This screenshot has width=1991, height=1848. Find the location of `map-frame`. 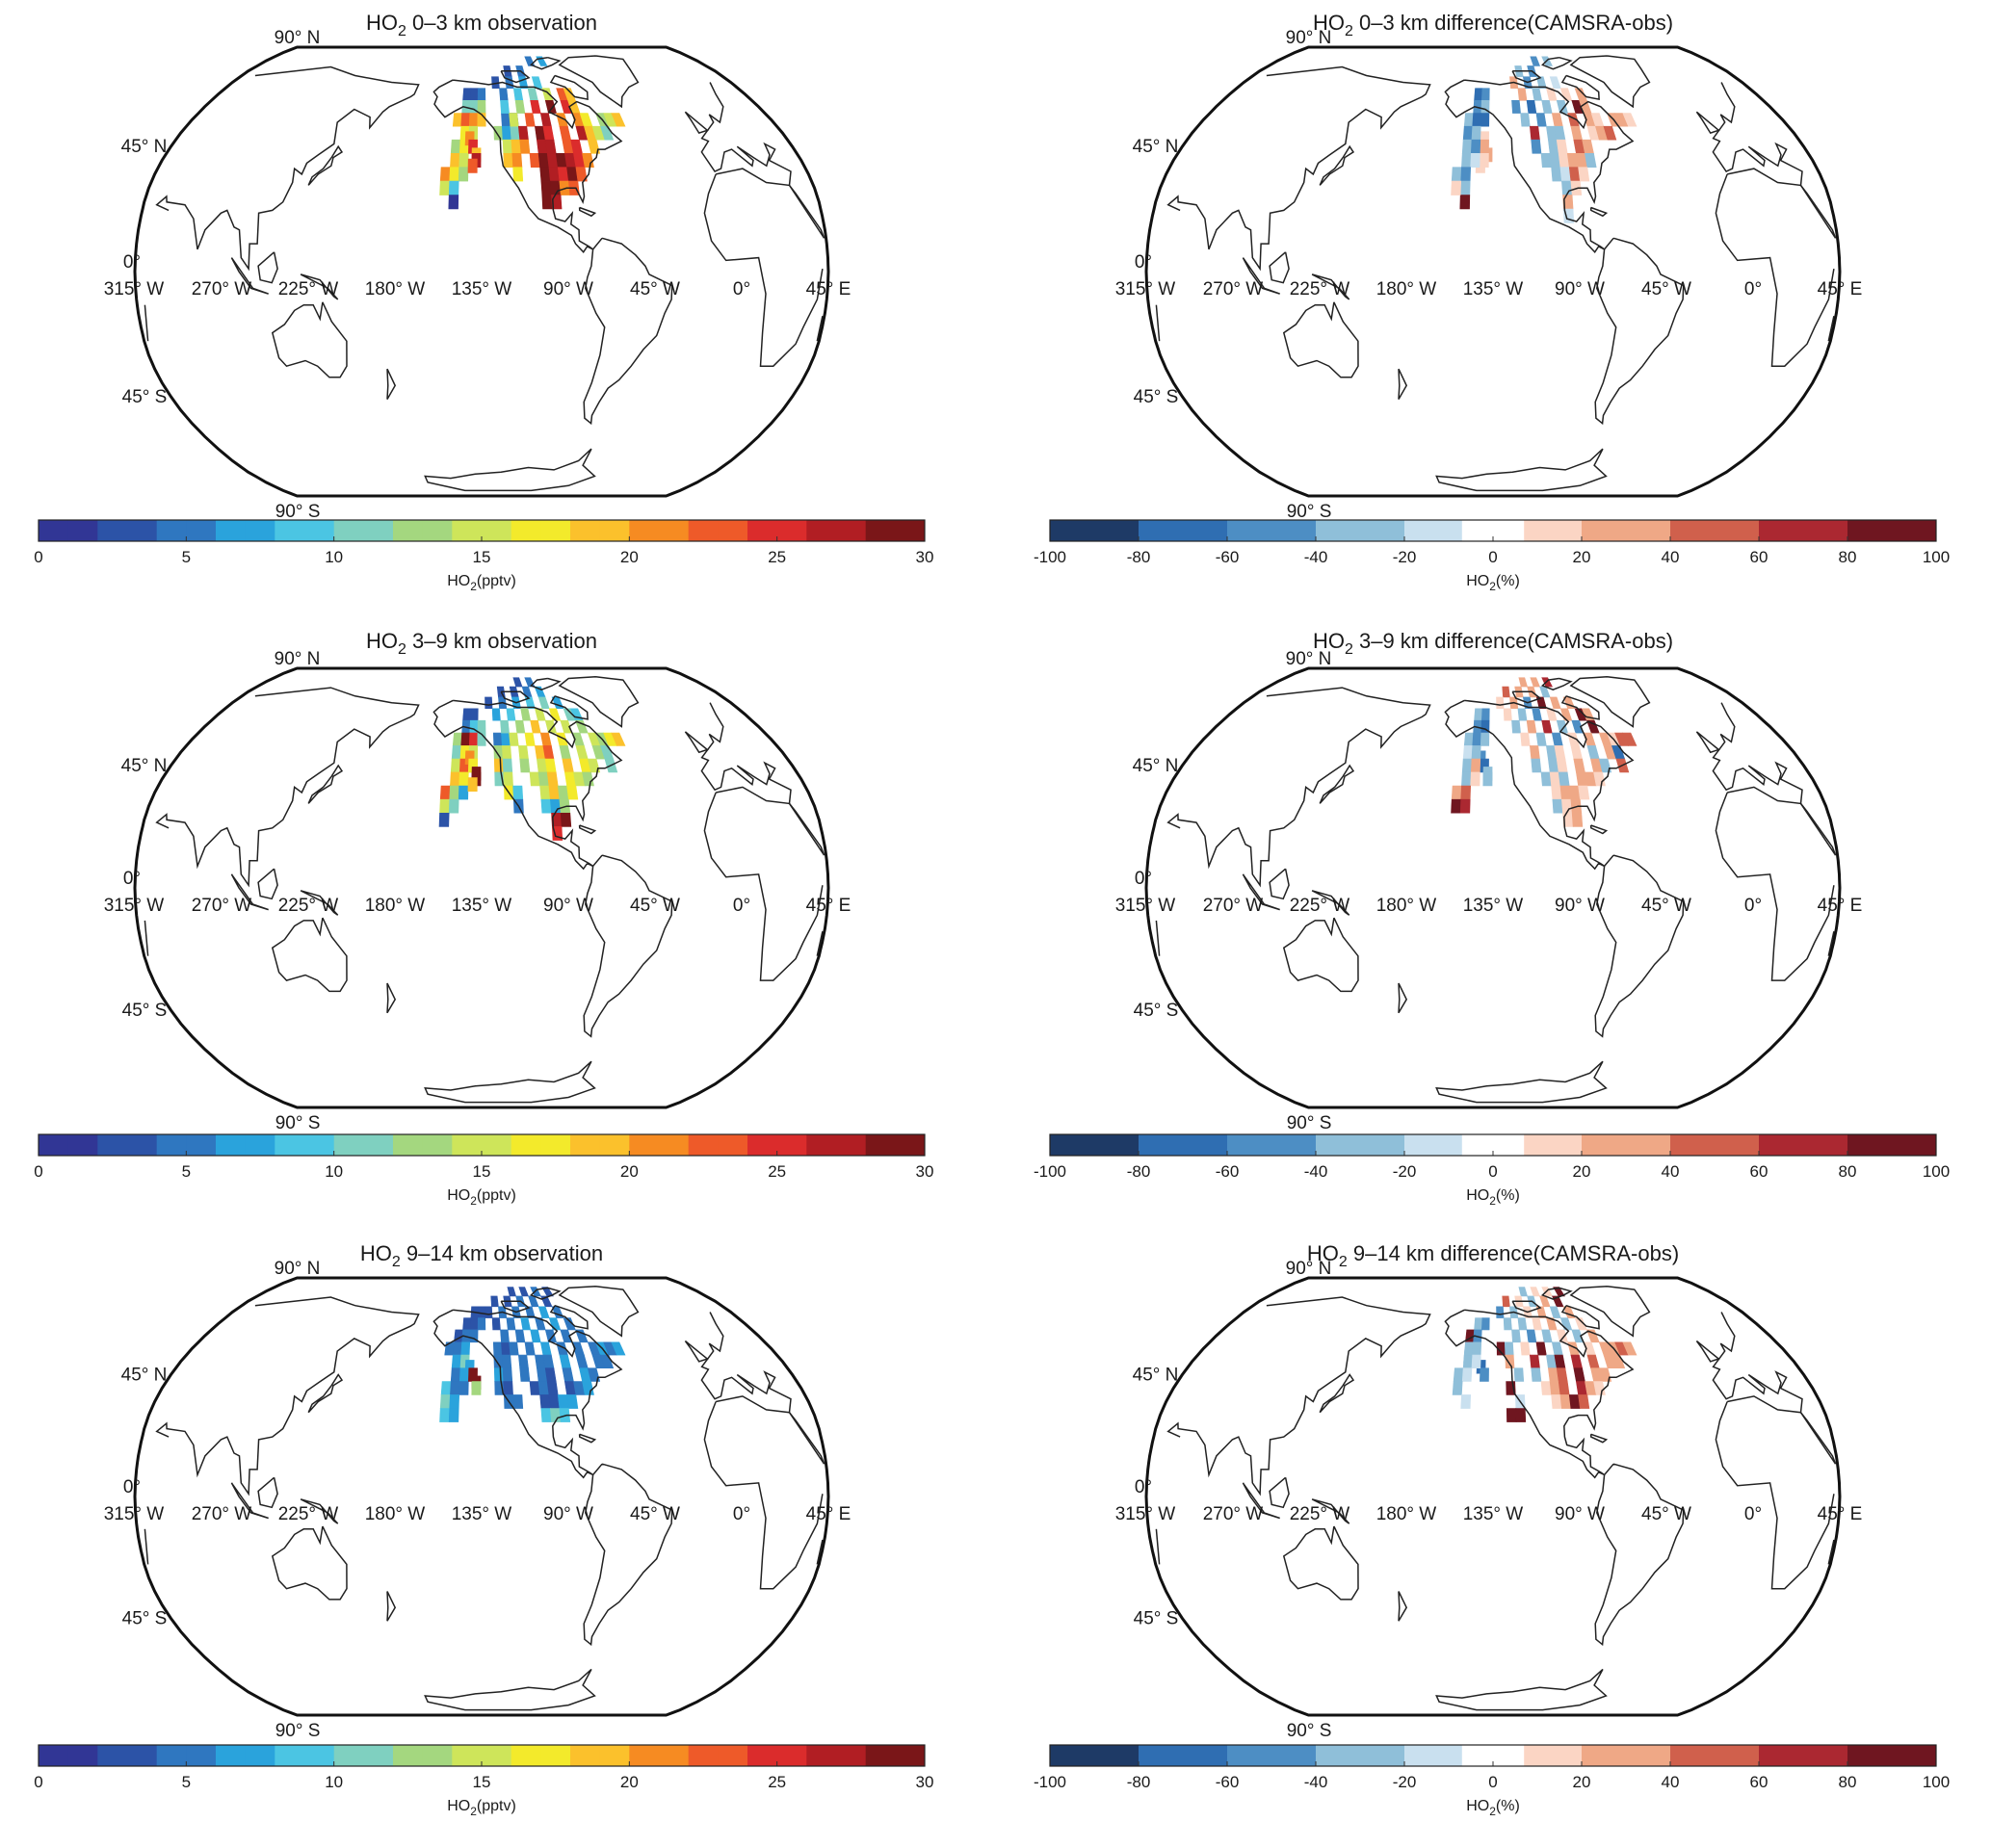

map-frame is located at coordinates (1493, 271).